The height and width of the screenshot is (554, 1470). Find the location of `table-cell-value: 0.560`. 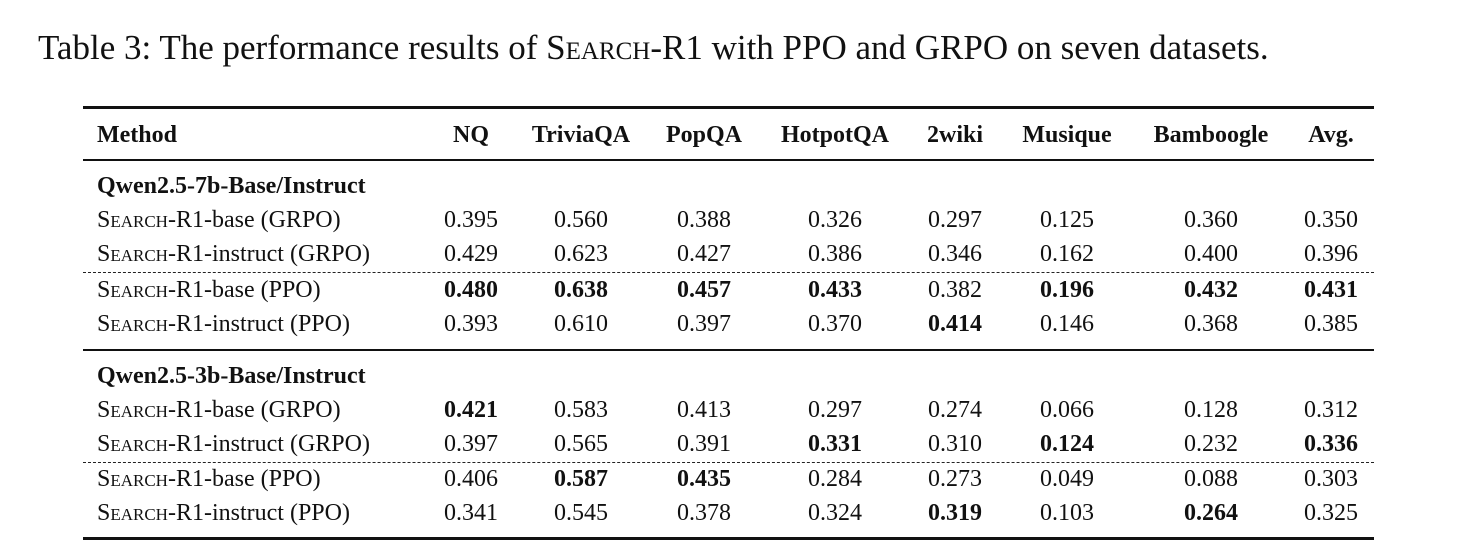

table-cell-value: 0.560 is located at coordinates (581, 220).